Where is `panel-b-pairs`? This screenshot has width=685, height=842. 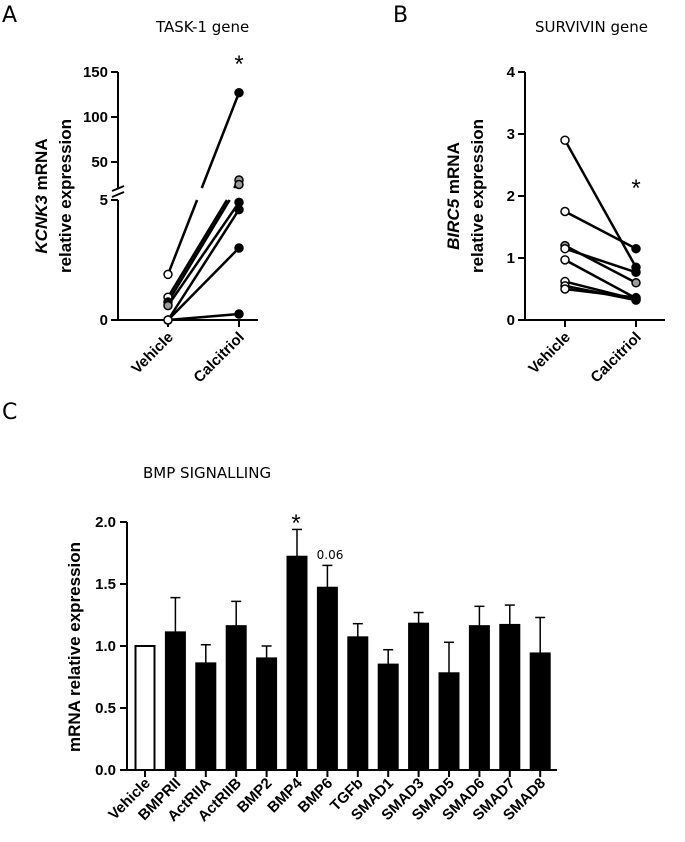
panel-b-pairs is located at coordinates (600, 220).